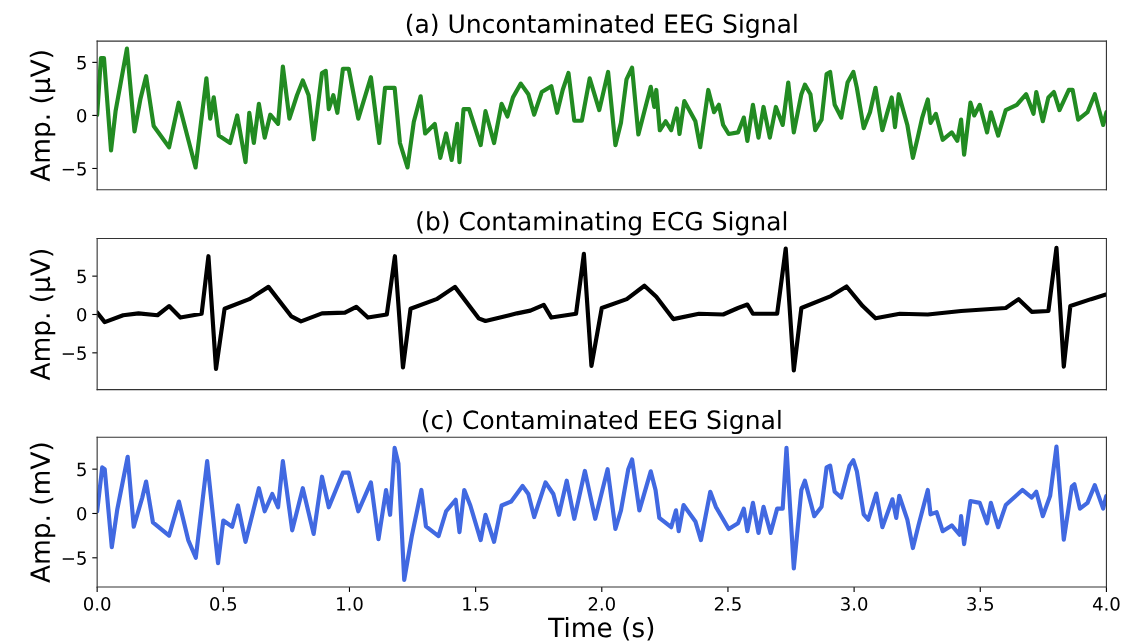 Image resolution: width=1143 pixels, height=643 pixels. I want to click on x-tick-label: 1.5, so click(476, 604).